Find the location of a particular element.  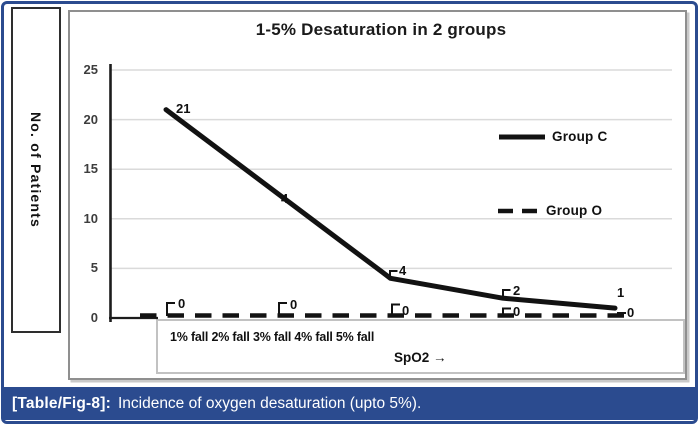

legend-label-group-o: Group O is located at coordinates (574, 210).